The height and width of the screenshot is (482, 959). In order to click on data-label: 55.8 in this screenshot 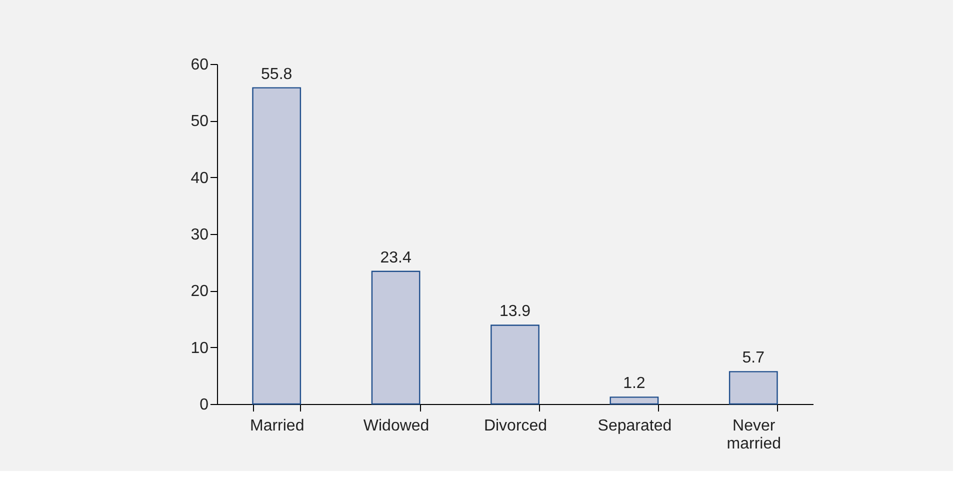, I will do `click(276, 74)`.